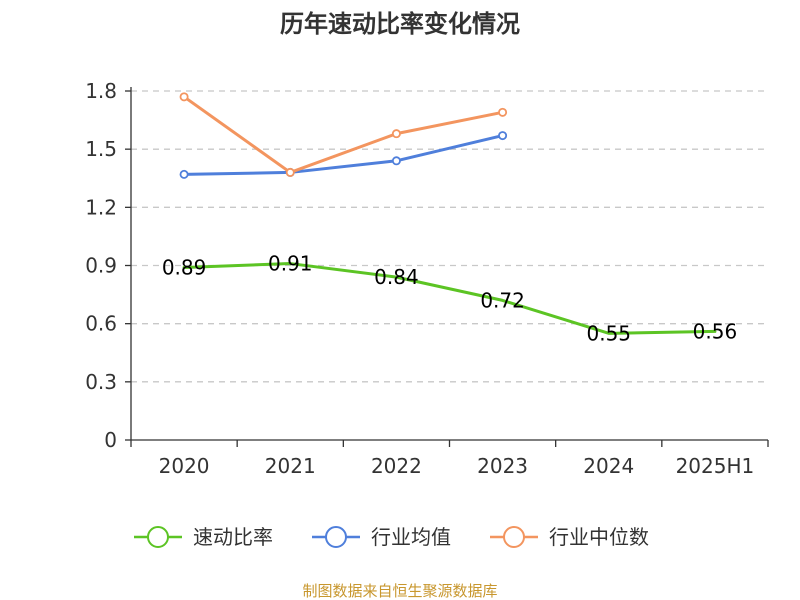  I want to click on y-tick-label: 0, so click(110, 440).